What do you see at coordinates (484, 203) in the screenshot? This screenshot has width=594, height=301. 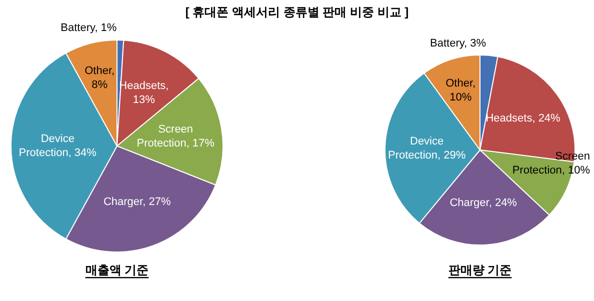 I see `slice-label: Charger, 24%` at bounding box center [484, 203].